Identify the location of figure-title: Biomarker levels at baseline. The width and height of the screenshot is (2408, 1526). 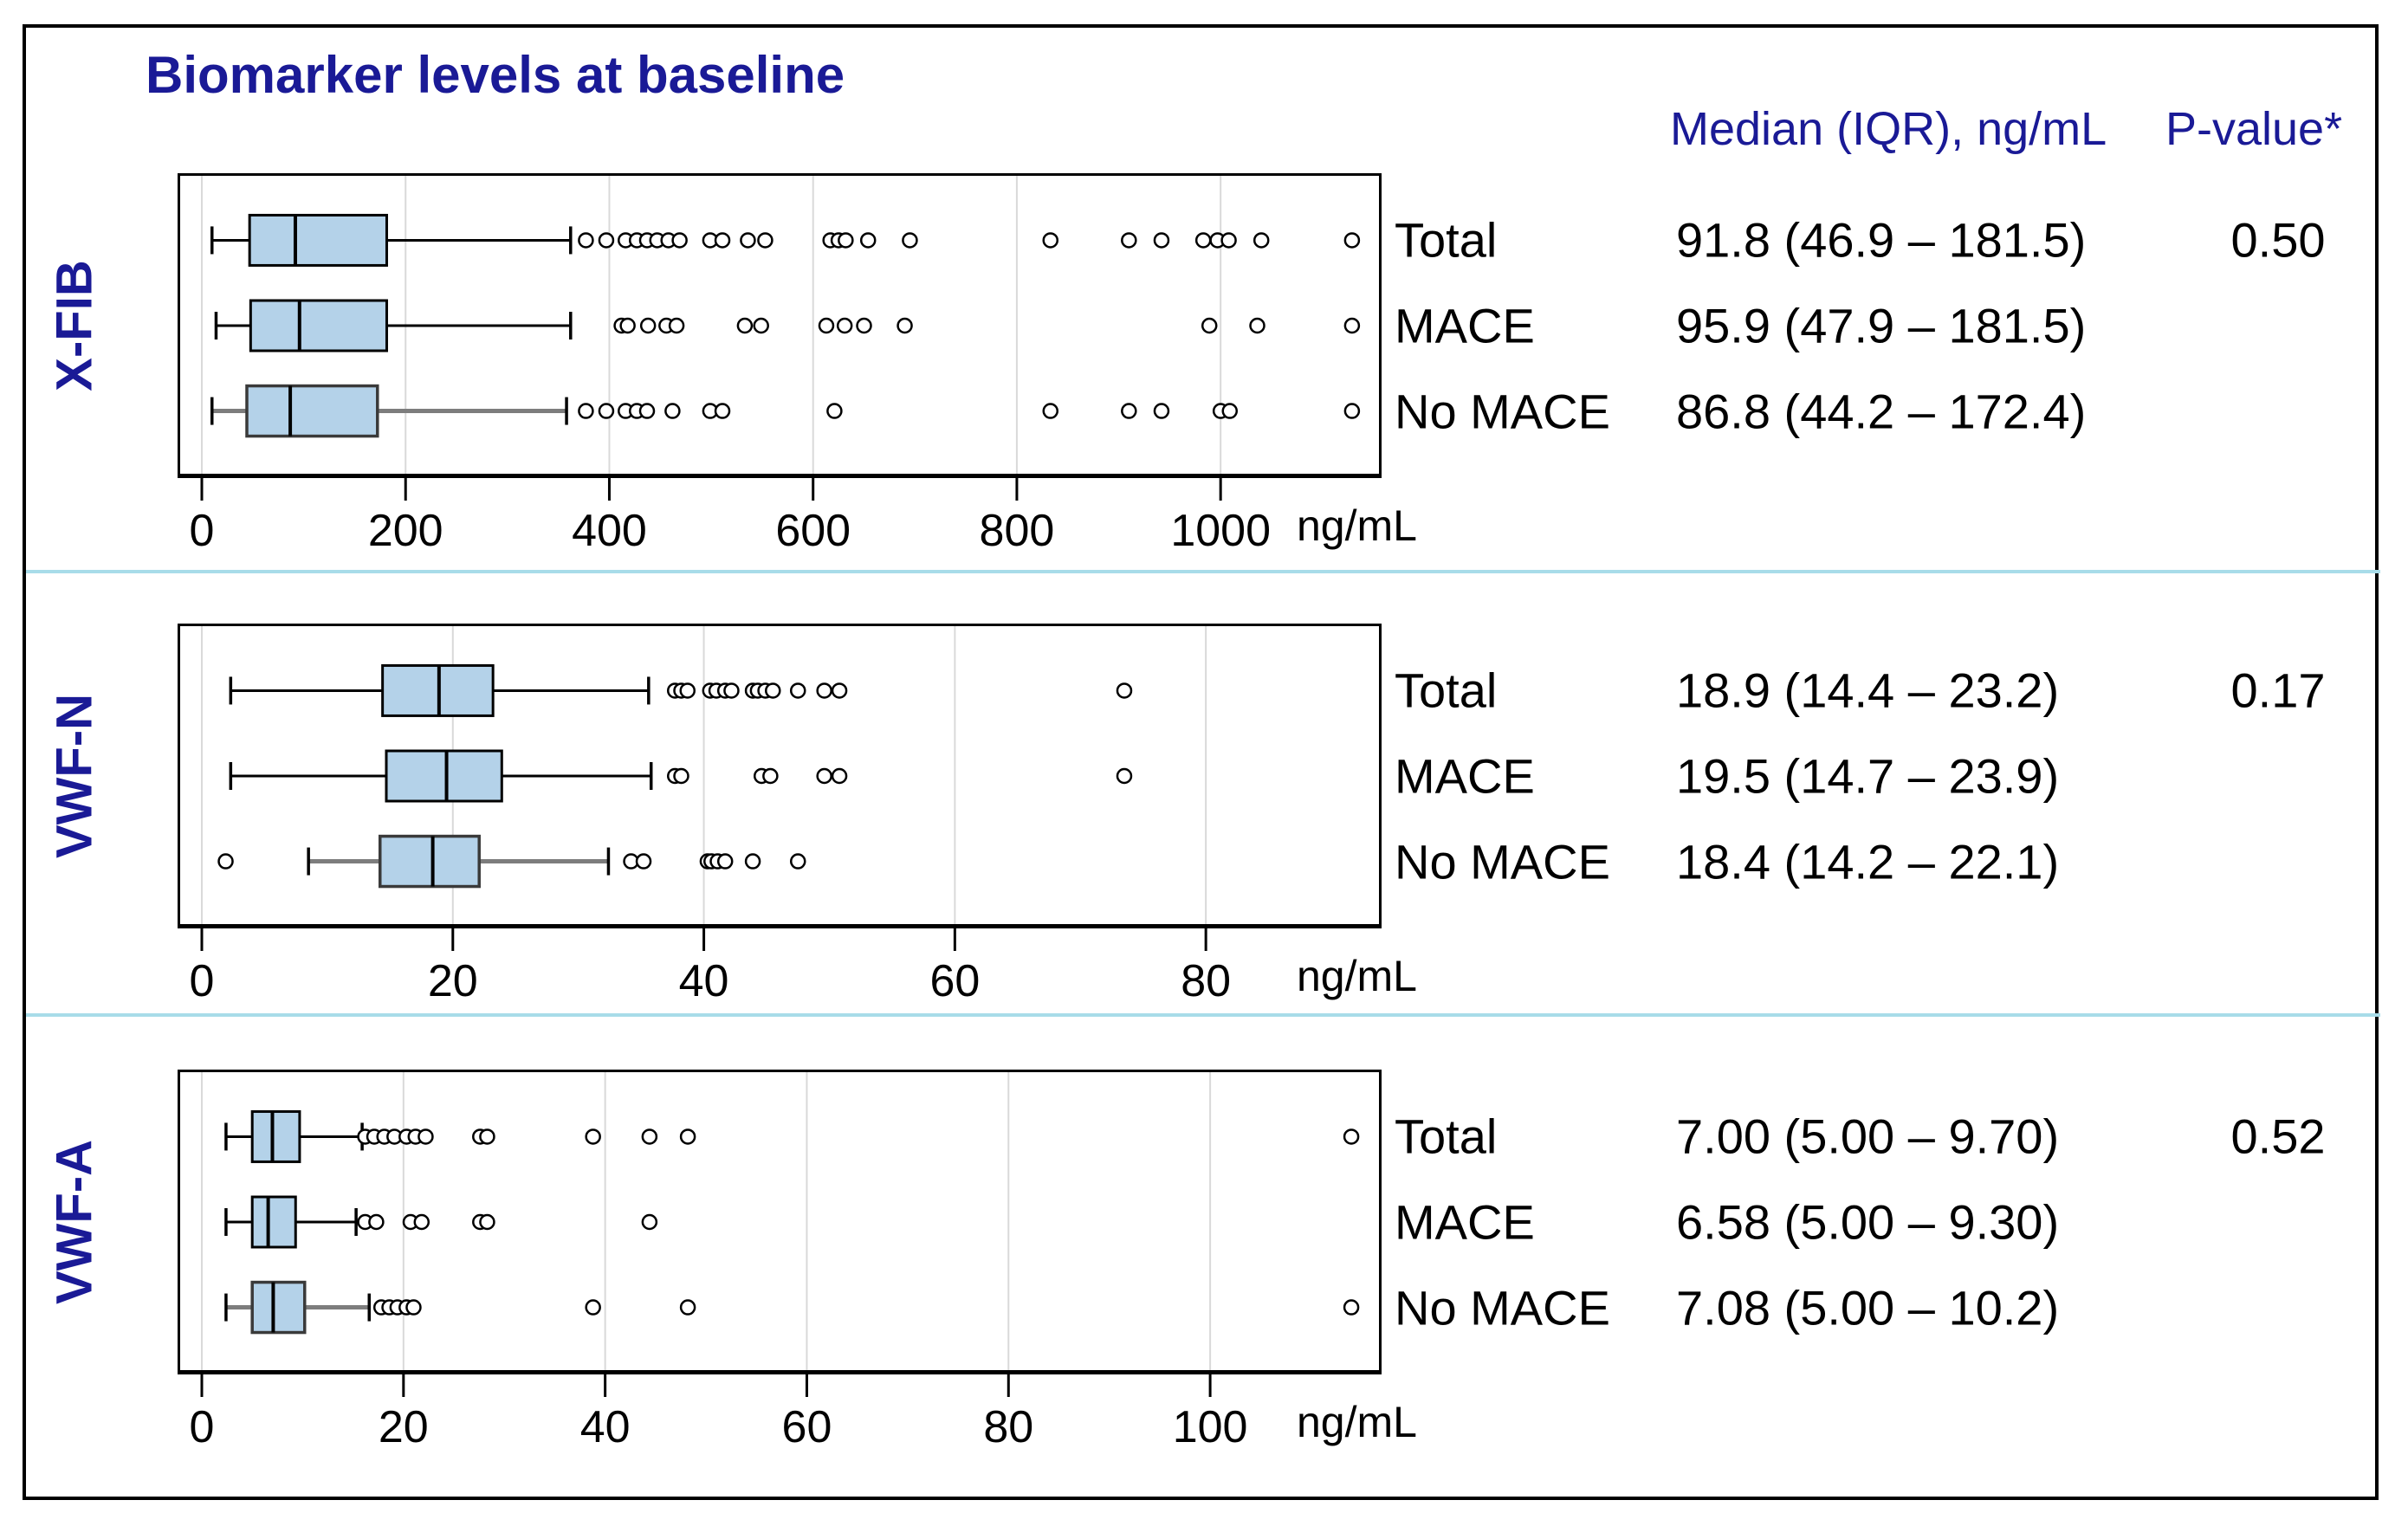
(495, 75).